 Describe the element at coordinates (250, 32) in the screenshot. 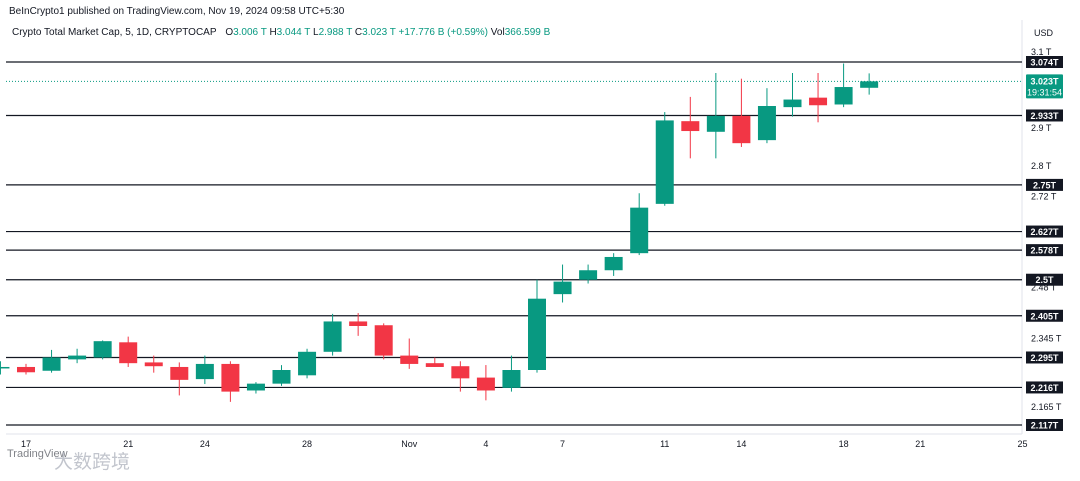

I see `open-value: 3.006 T` at that location.